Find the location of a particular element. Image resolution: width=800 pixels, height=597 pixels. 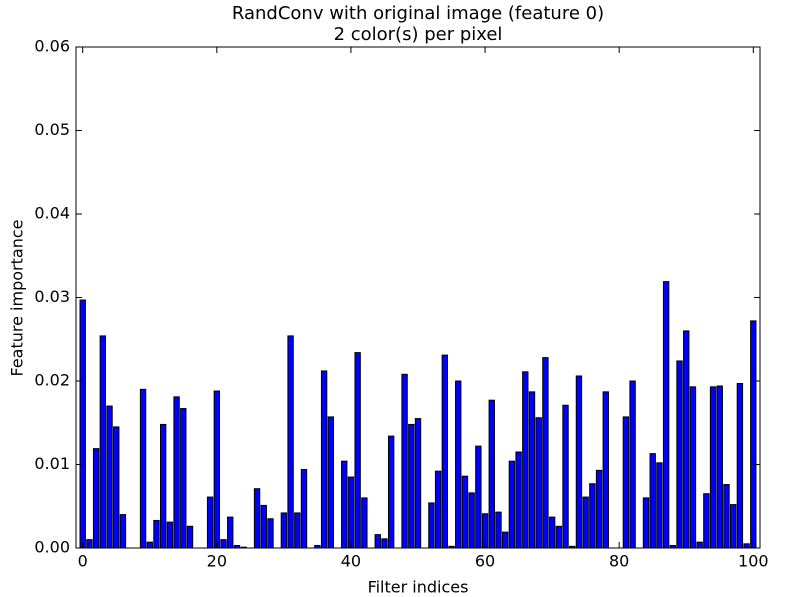

y-axis-label: Feature importance is located at coordinates (17, 298).